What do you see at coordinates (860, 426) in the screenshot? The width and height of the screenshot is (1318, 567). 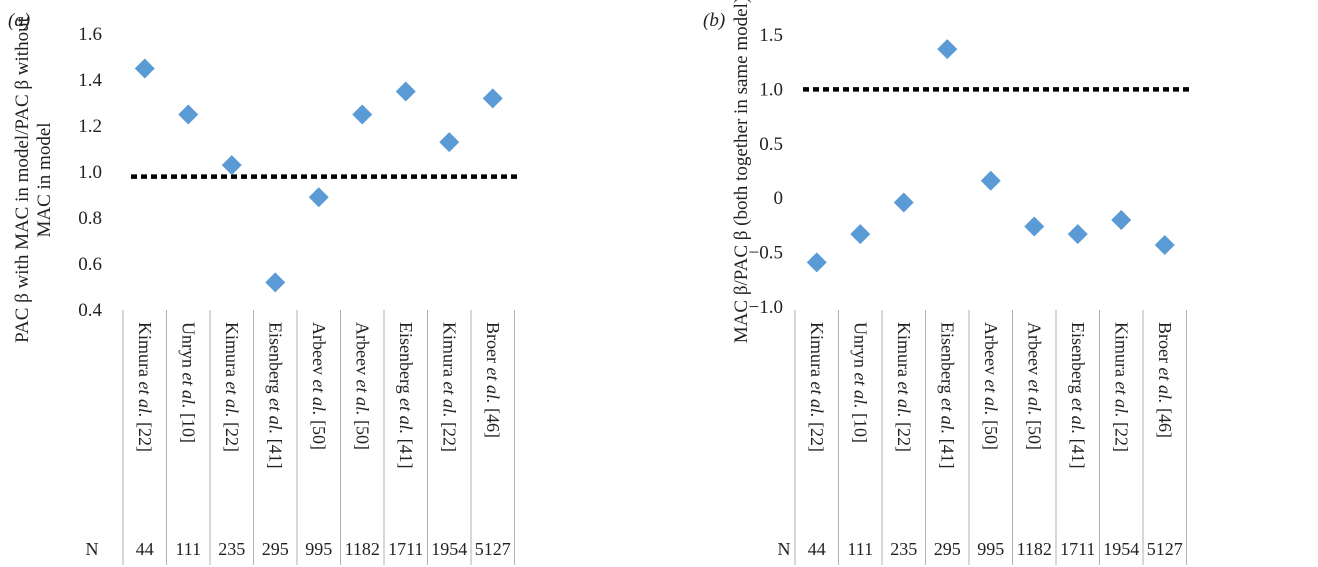 I see `category-ref: [10]` at bounding box center [860, 426].